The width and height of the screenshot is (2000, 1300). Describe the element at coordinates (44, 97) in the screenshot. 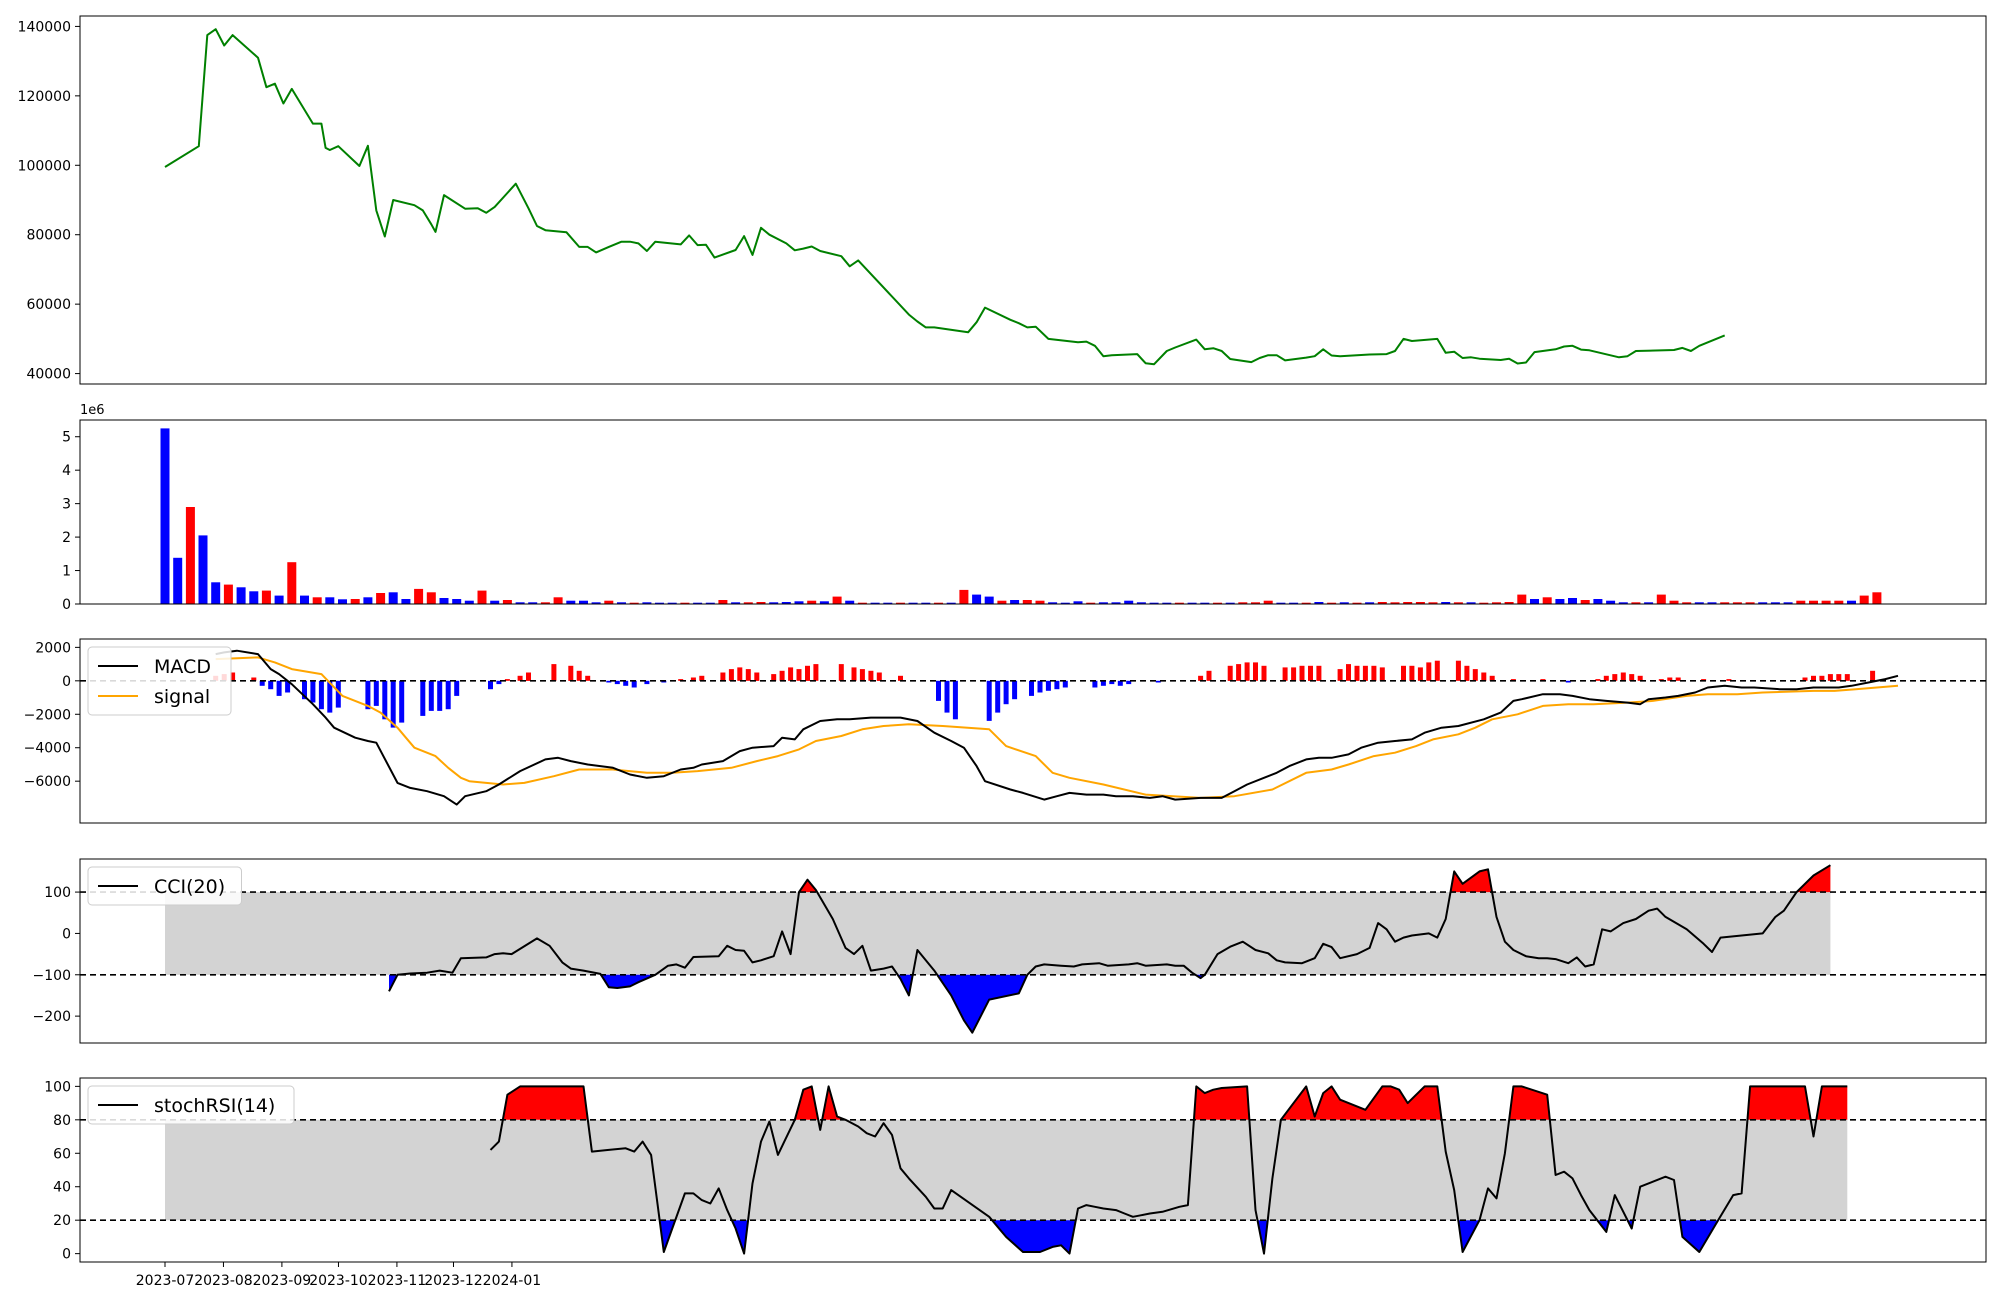

I see `price-ytick-label: 120000` at that location.